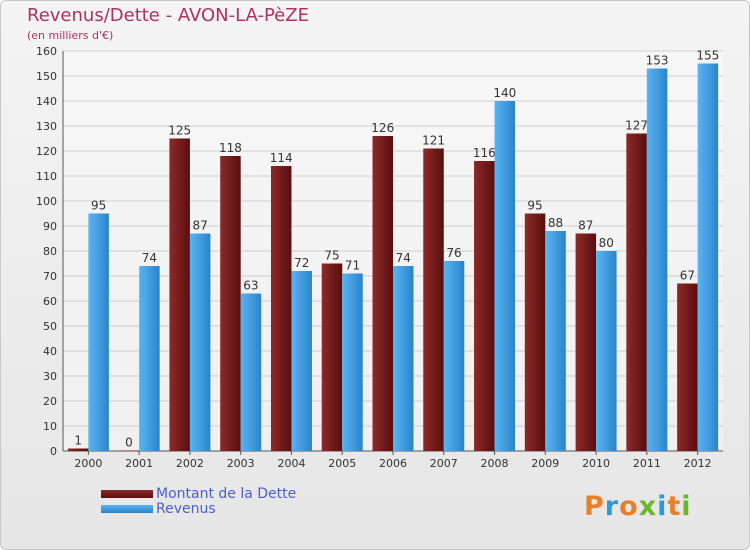  What do you see at coordinates (352, 266) in the screenshot?
I see `data-label: 71` at bounding box center [352, 266].